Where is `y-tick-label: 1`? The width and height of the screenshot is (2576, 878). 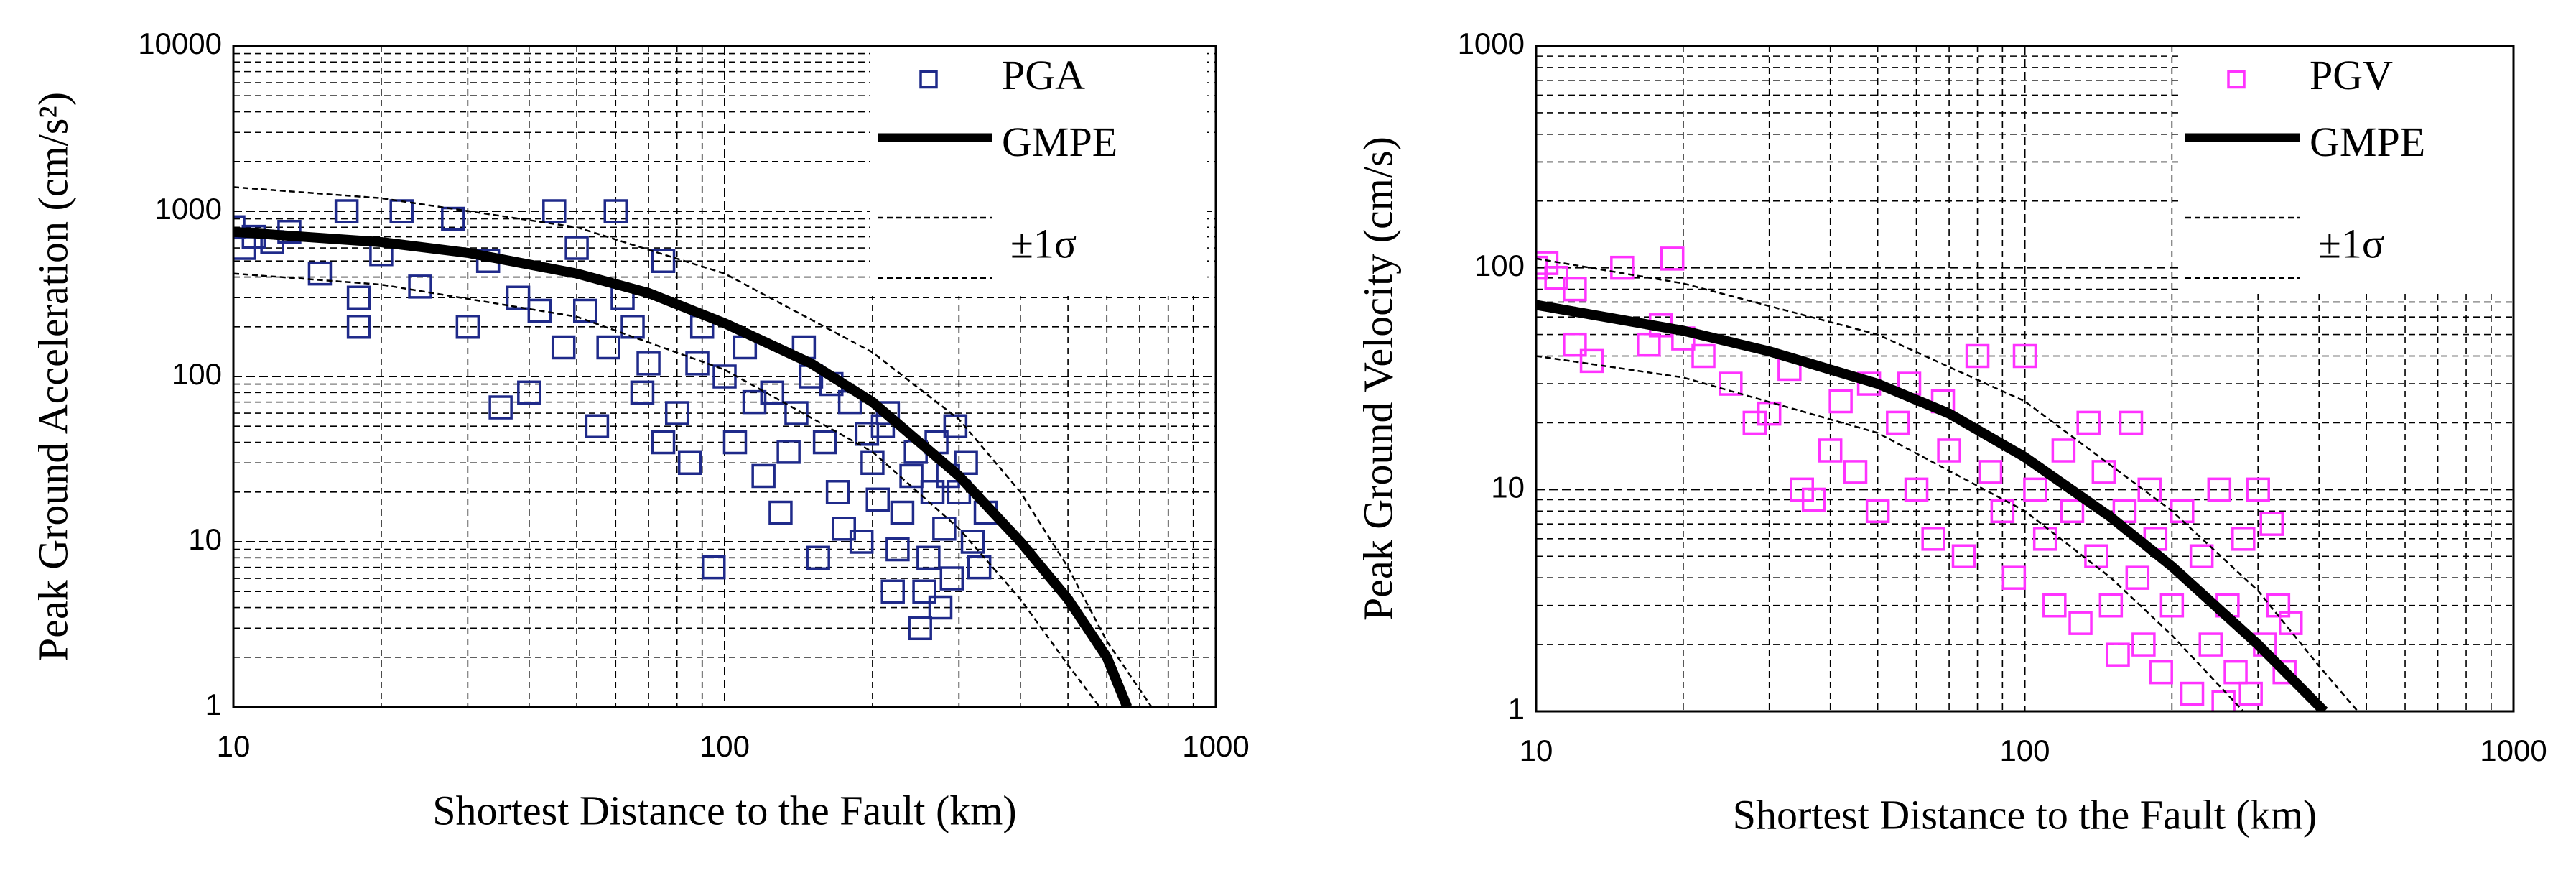 y-tick-label: 1 is located at coordinates (1516, 709).